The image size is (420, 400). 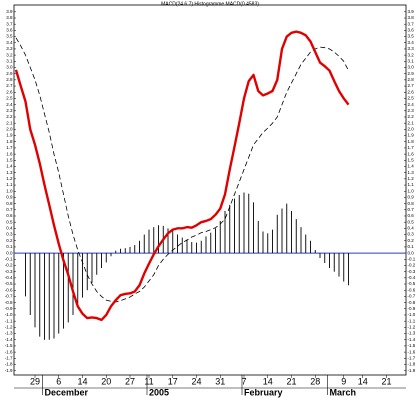 What do you see at coordinates (9, 30) in the screenshot?
I see `y-tick-label: 3.6` at bounding box center [9, 30].